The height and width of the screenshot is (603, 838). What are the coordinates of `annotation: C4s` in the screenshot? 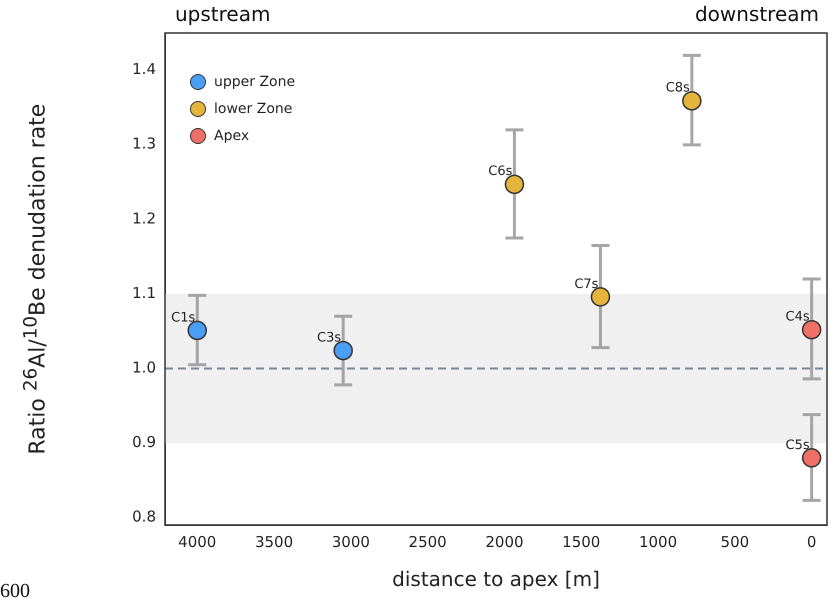 It's located at (798, 317).